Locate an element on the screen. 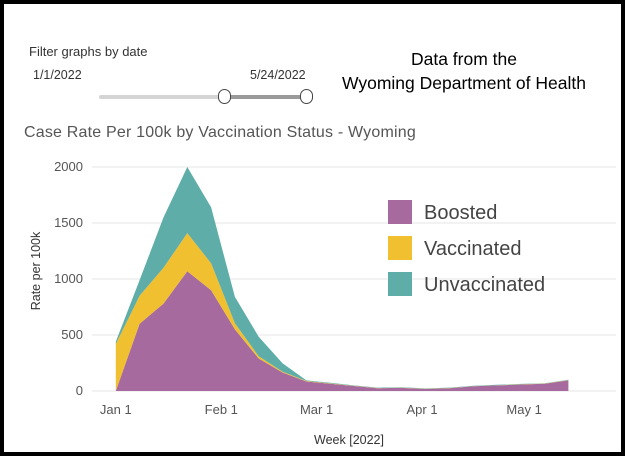 This screenshot has width=625, height=456. legend-swatch-vaccinated is located at coordinates (400, 248).